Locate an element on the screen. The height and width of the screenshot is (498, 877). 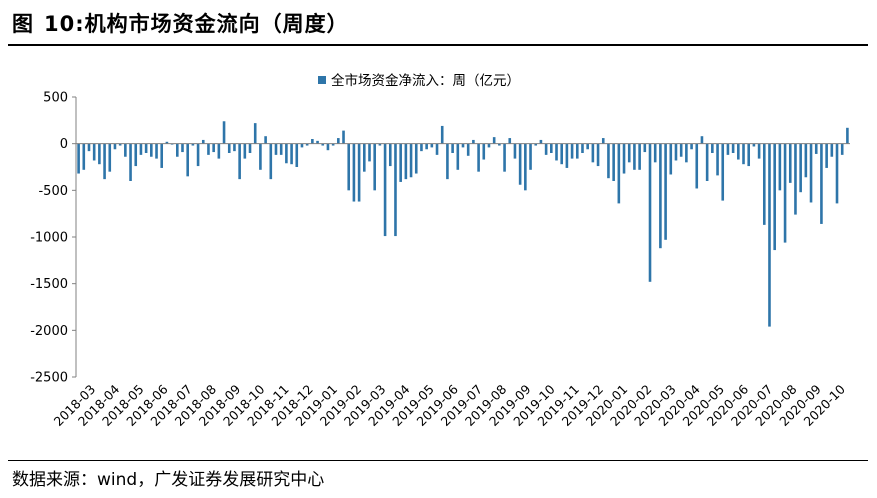
y-tick-label: -500 is located at coordinates (53, 191).